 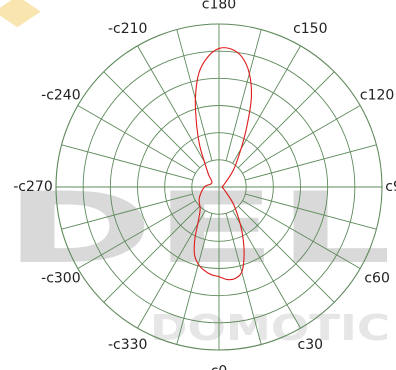 What do you see at coordinates (377, 96) in the screenshot?
I see `angle-label-120: c120` at bounding box center [377, 96].